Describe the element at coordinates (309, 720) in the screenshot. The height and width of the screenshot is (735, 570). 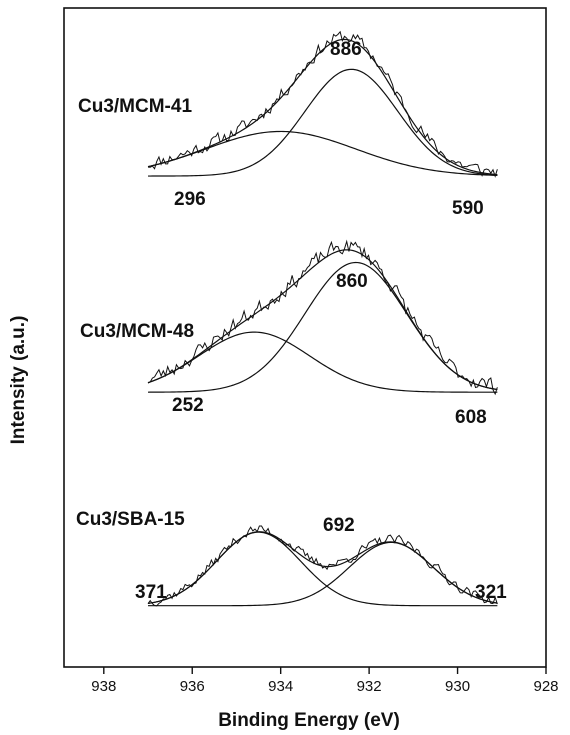
I see `x-axis-title: Binding Energy (eV)` at that location.